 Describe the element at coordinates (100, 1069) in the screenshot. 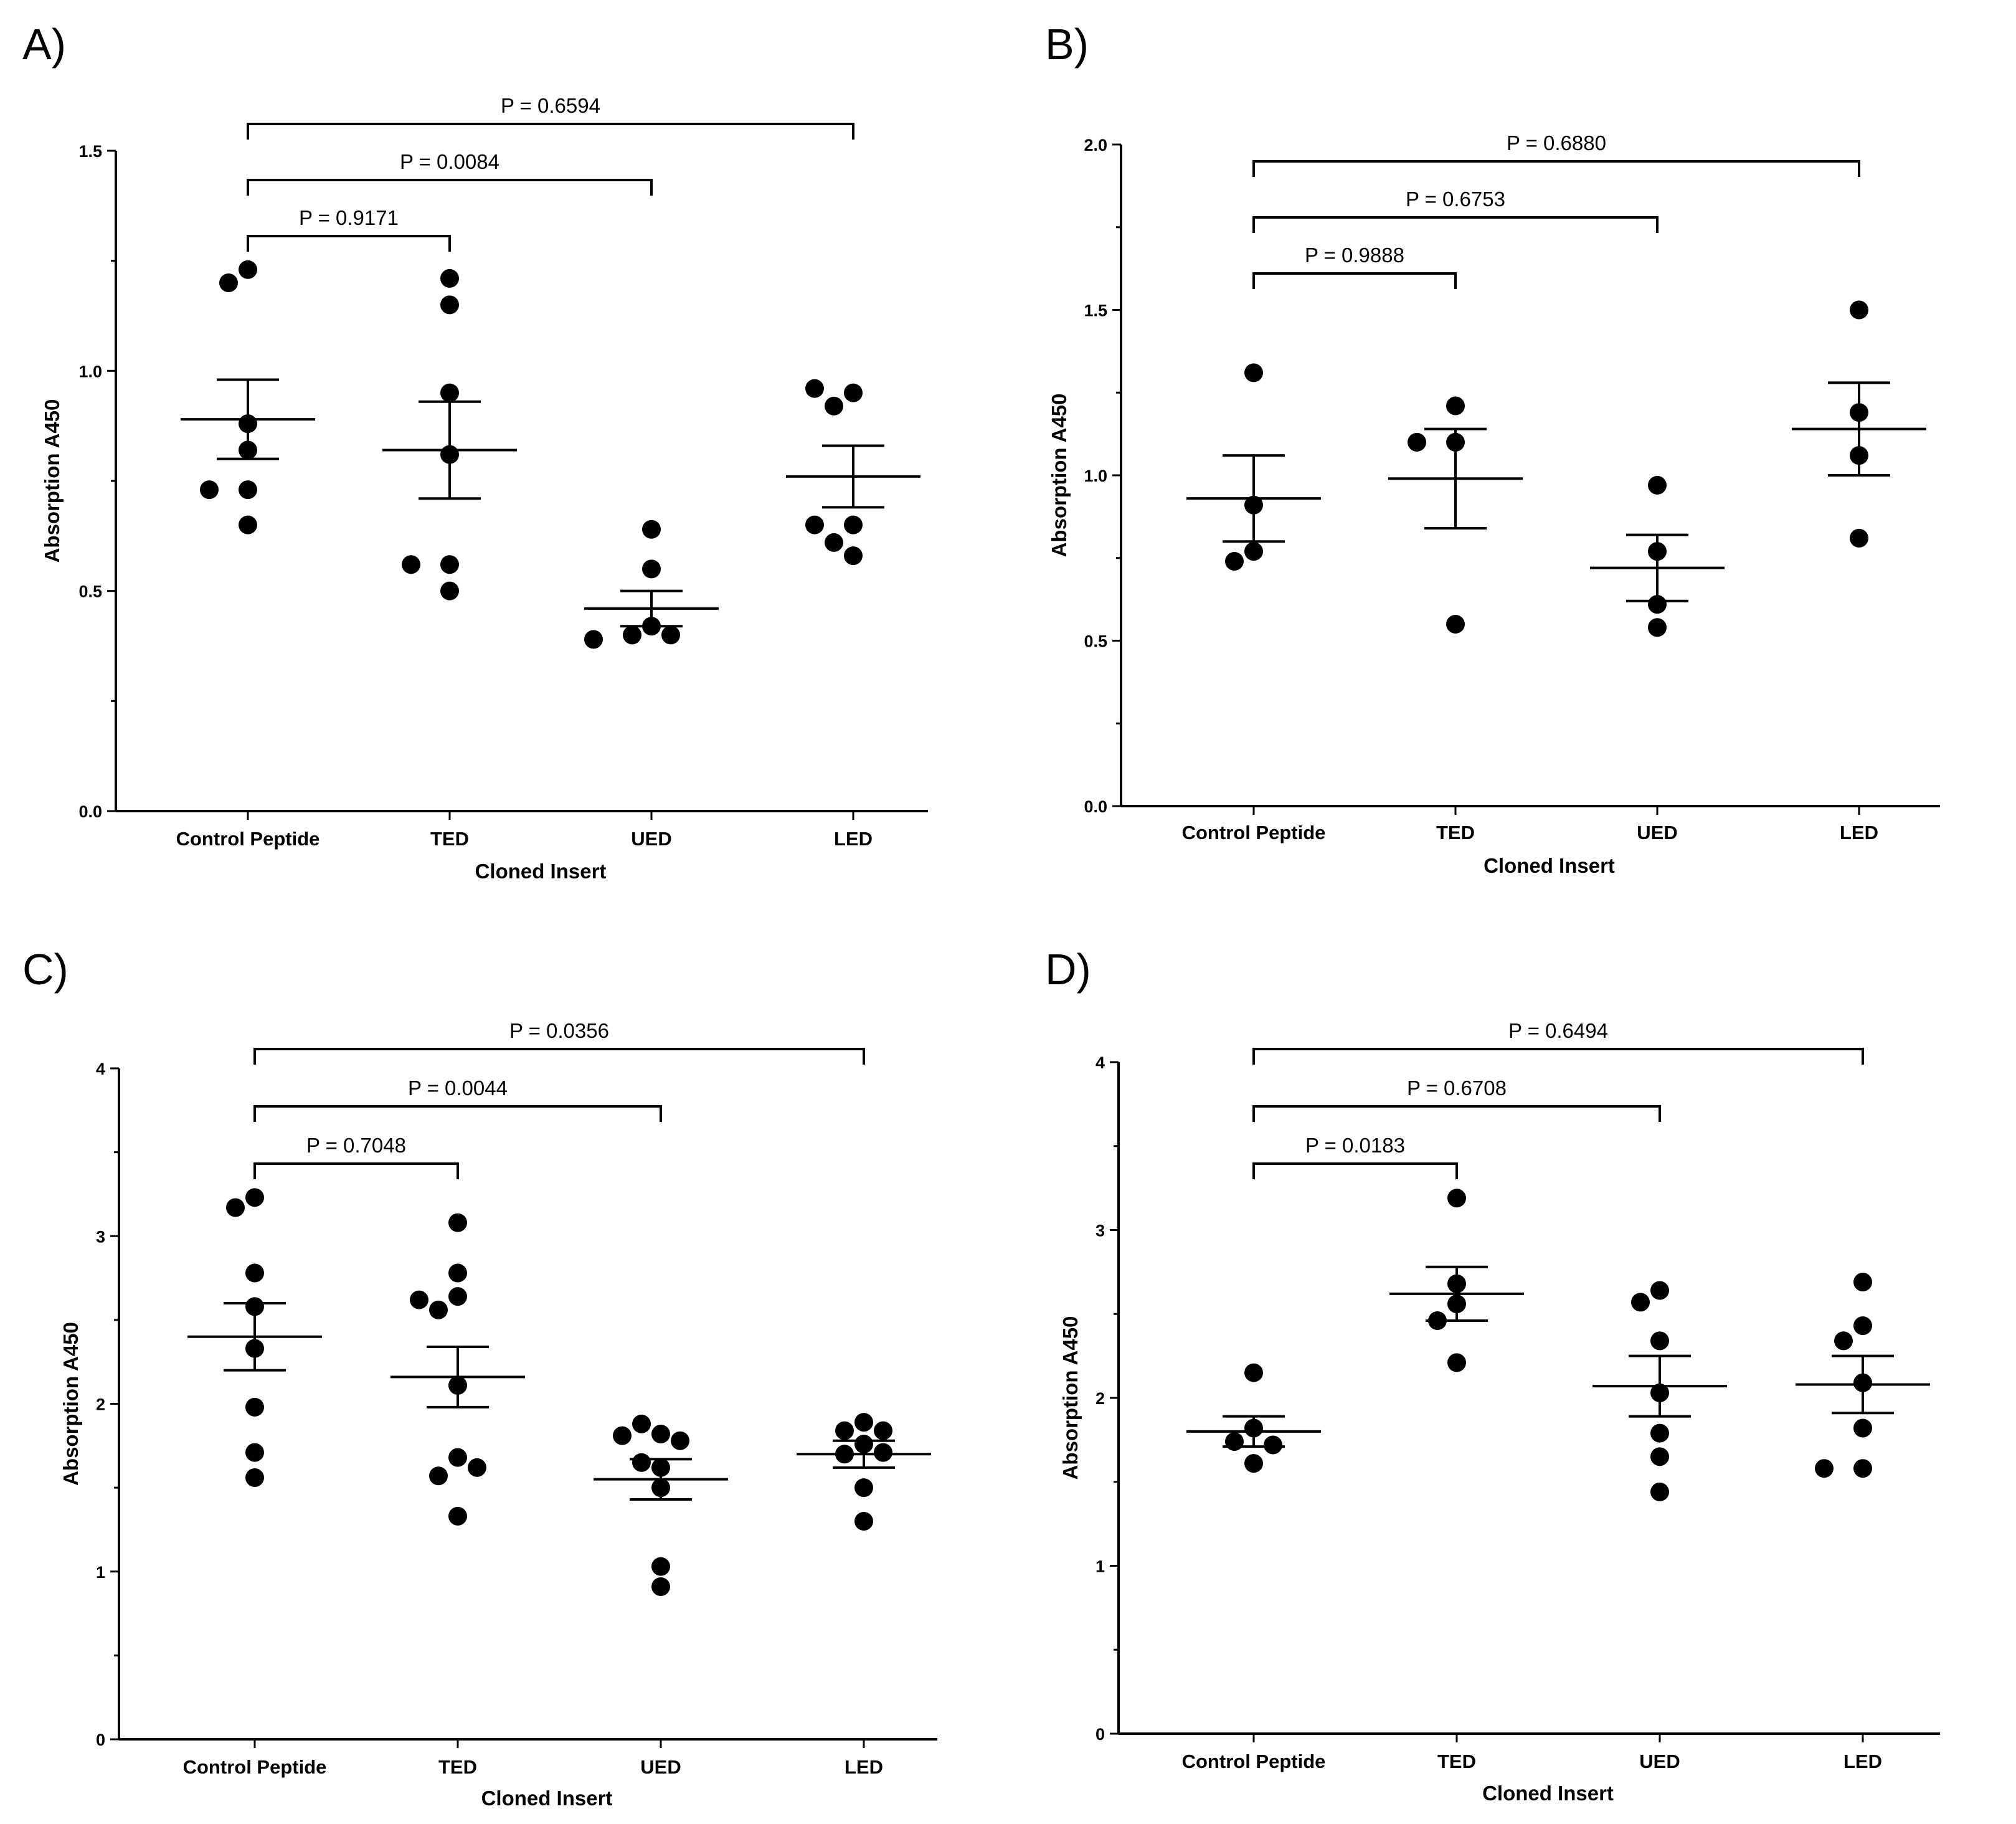

I see `y-tick-label: 4` at that location.